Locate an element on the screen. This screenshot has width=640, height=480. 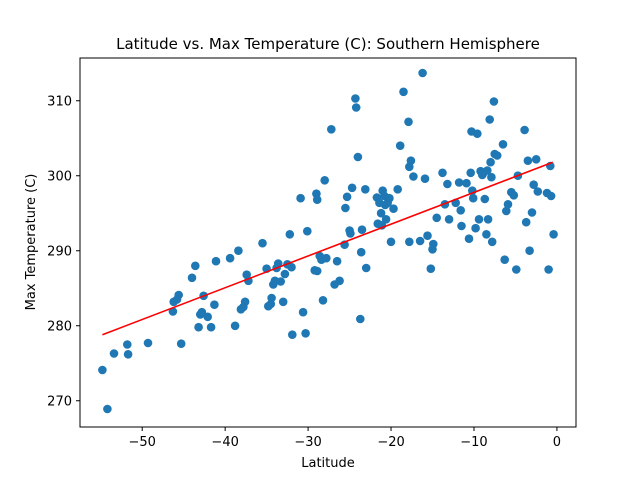
x-tick-label: 0 is located at coordinates (557, 442).